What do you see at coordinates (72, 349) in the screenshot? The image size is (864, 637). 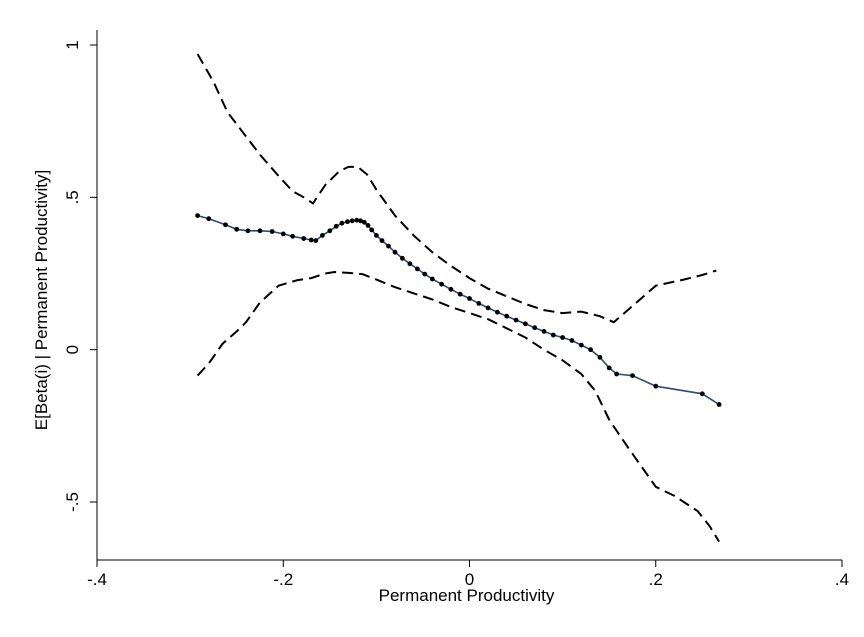 I see `y-tick-label: 0` at bounding box center [72, 349].